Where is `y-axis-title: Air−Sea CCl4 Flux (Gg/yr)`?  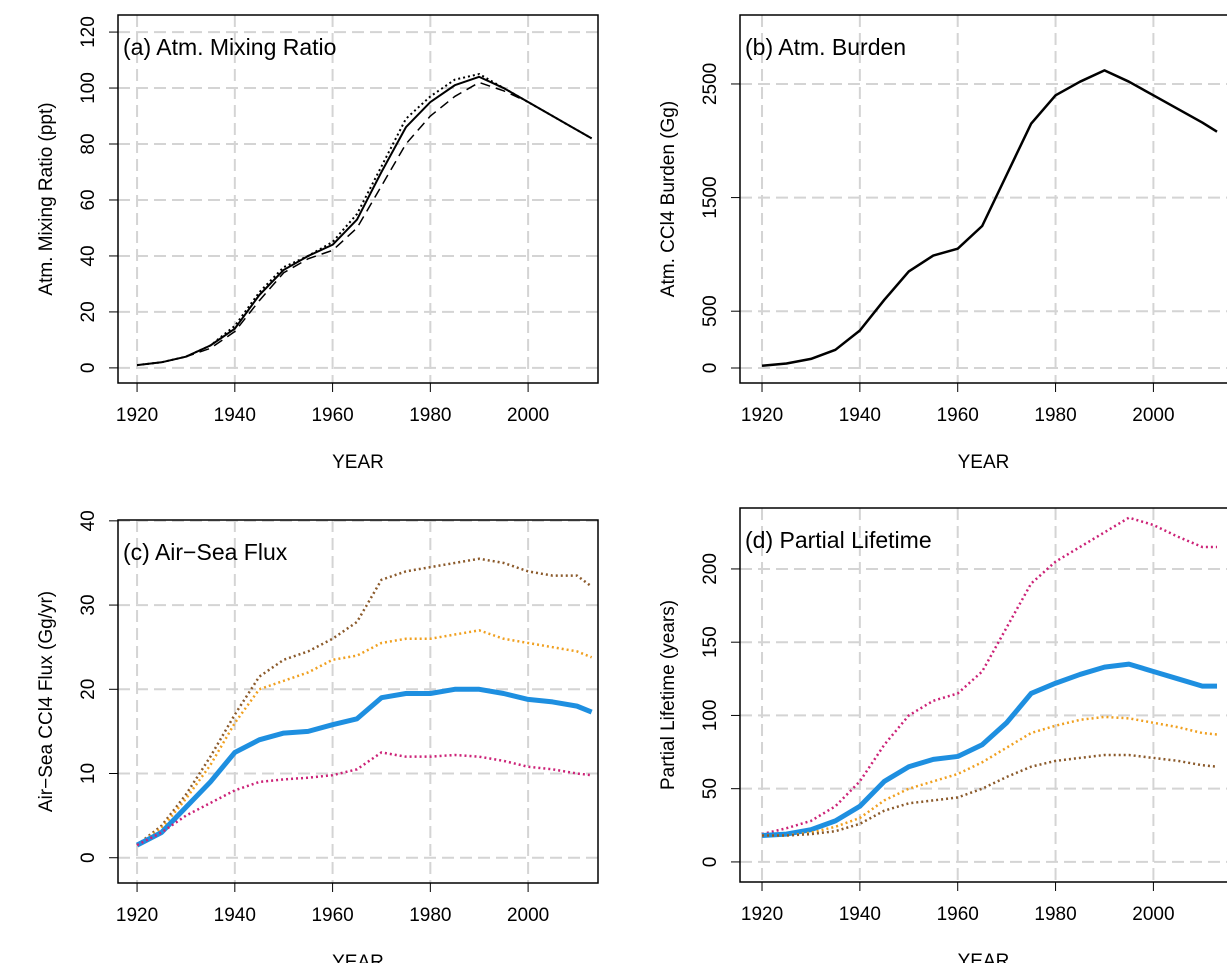
y-axis-title: Air−Sea CCl4 Flux (Gg/yr) is located at coordinates (46, 701).